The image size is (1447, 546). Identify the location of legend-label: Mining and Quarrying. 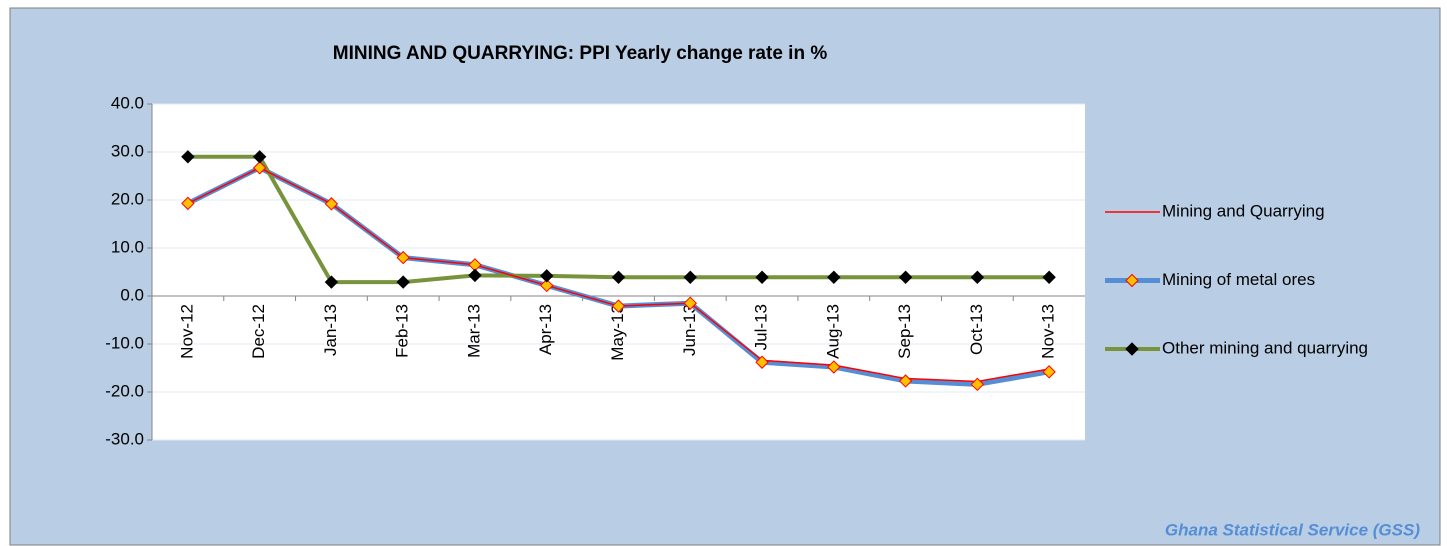
(1243, 210).